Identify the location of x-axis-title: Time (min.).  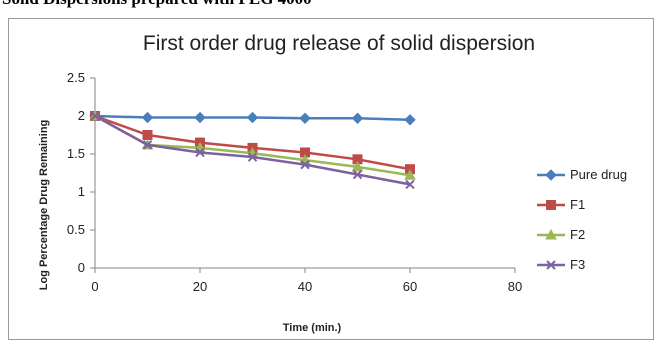
(312, 328).